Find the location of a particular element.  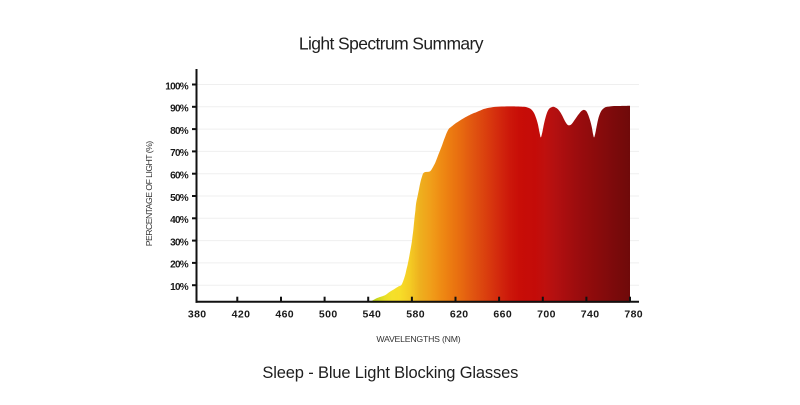

svg-text:Sleep - Blue Light Blocking Gl: Sleep - Blue Light Blocking Glasses is located at coordinates (390, 373).